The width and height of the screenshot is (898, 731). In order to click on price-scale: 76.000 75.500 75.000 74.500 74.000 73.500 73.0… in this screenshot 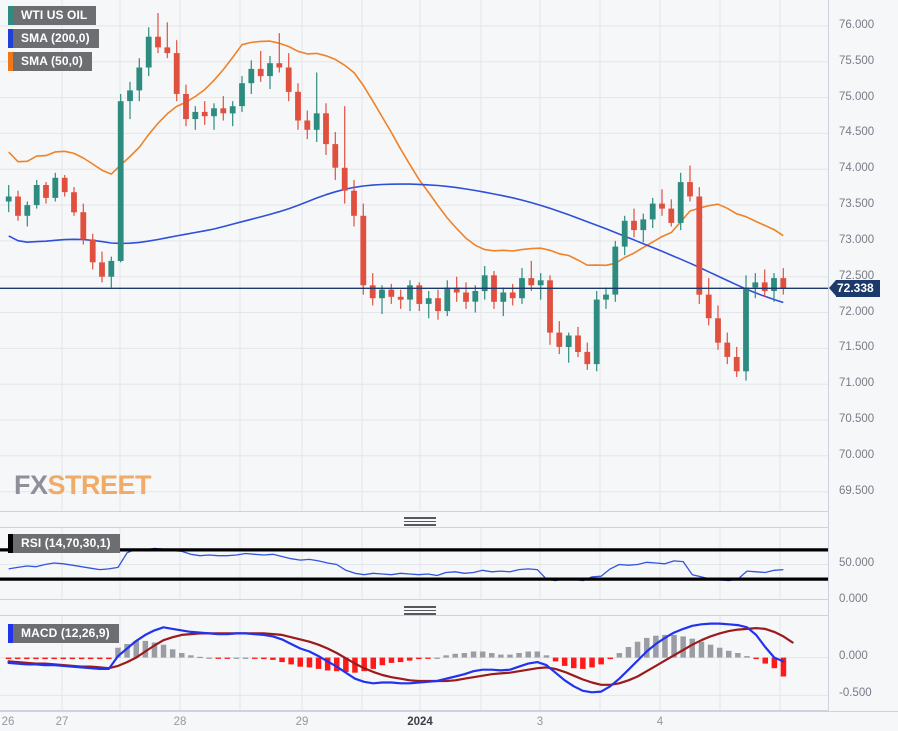, I will do `click(863, 355)`.